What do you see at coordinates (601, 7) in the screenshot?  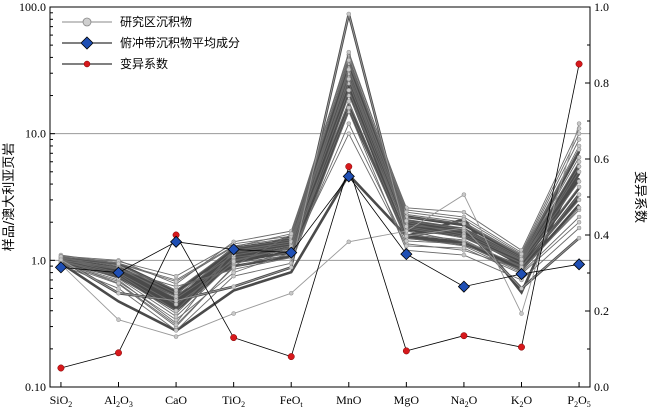 I see `y-right-tick-label: 1.0` at bounding box center [601, 7].